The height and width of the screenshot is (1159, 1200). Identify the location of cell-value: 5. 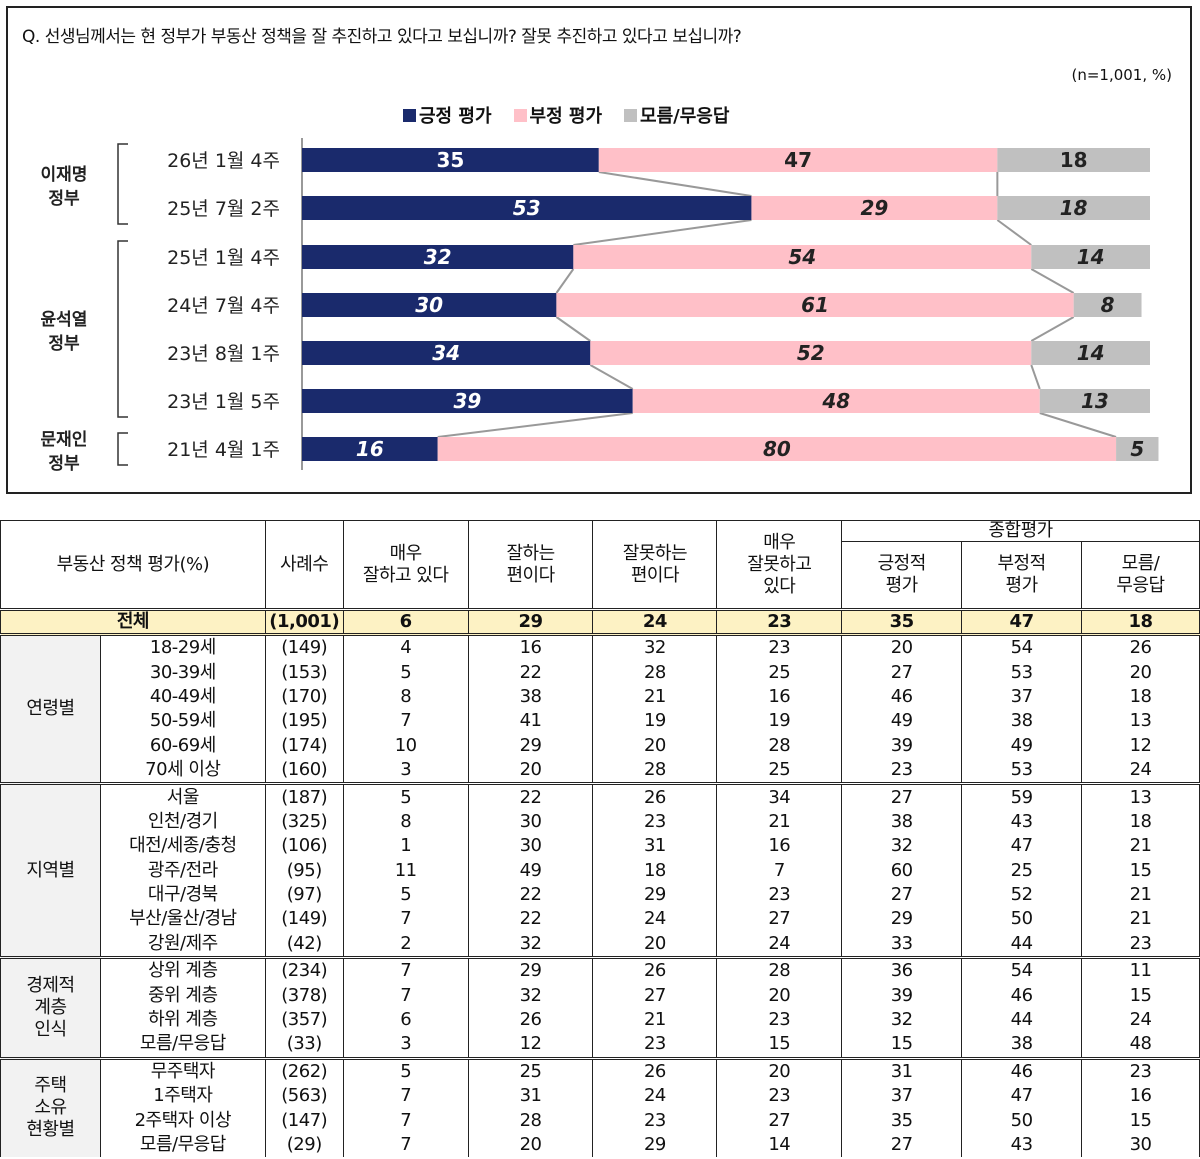
(405, 1070).